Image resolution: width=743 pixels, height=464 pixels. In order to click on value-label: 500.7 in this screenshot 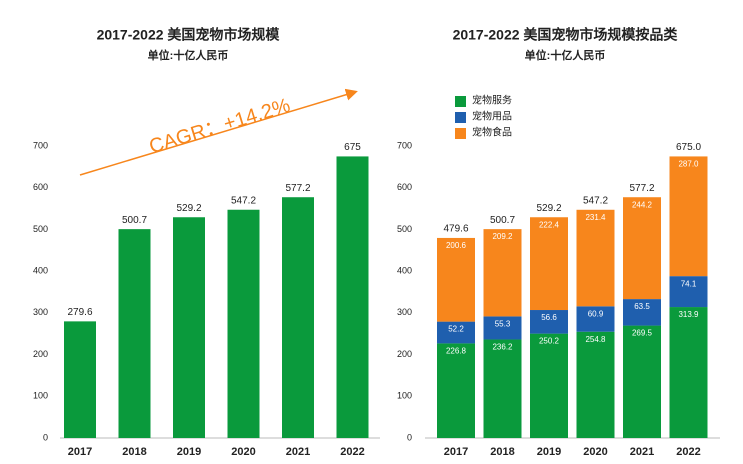, I will do `click(134, 220)`.